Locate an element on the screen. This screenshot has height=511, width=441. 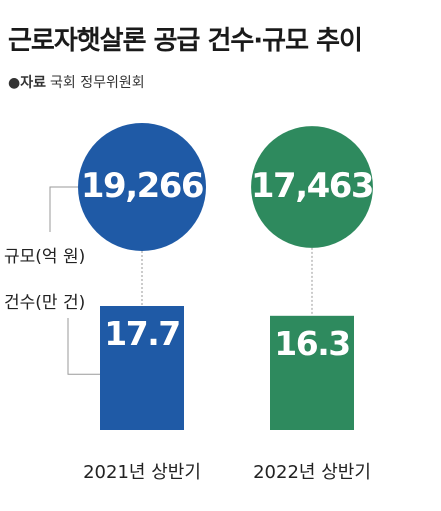
amount-value-label-2: 17,463 is located at coordinates (312, 186).